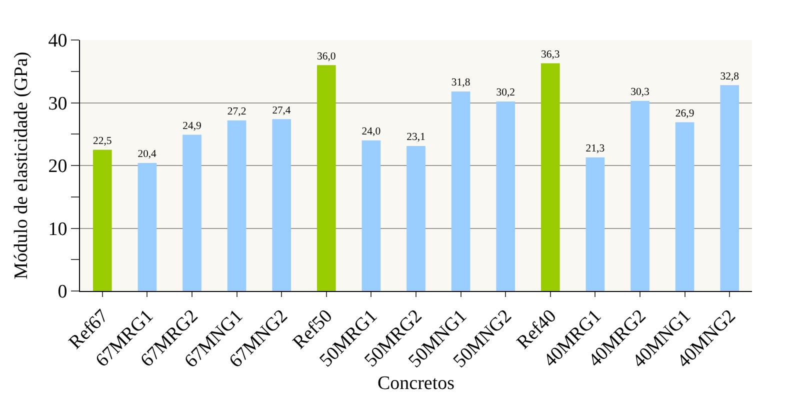 Image resolution: width=787 pixels, height=401 pixels. What do you see at coordinates (326, 56) in the screenshot?
I see `data-label: 36,0` at bounding box center [326, 56].